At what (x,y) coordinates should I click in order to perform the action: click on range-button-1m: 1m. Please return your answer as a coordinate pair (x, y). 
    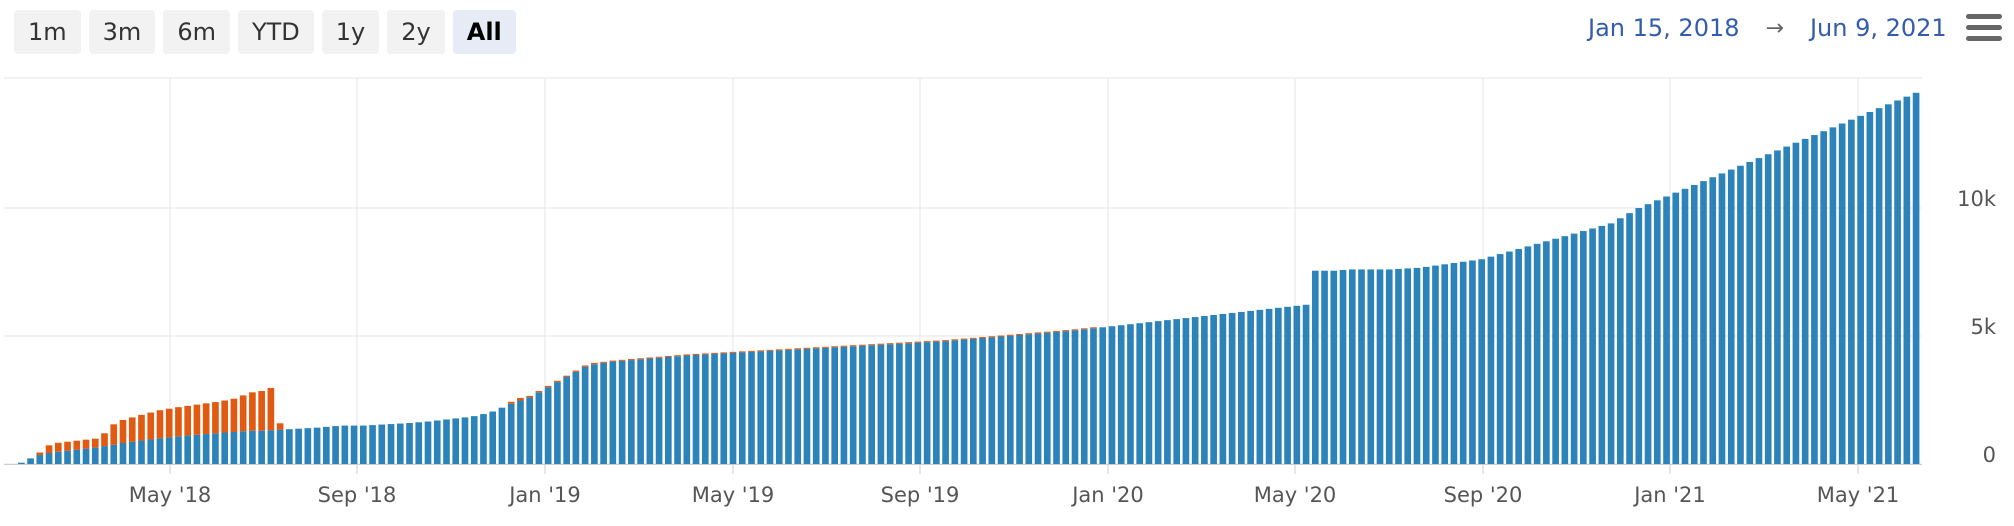
    Looking at the image, I should click on (47, 32).